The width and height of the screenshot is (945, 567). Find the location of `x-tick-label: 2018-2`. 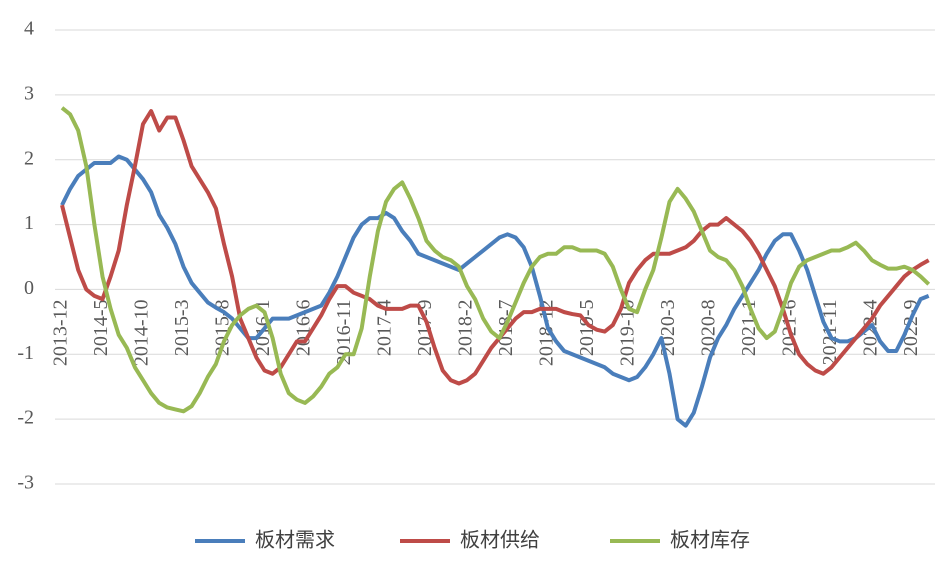

x-tick-label: 2018-2 is located at coordinates (466, 327).